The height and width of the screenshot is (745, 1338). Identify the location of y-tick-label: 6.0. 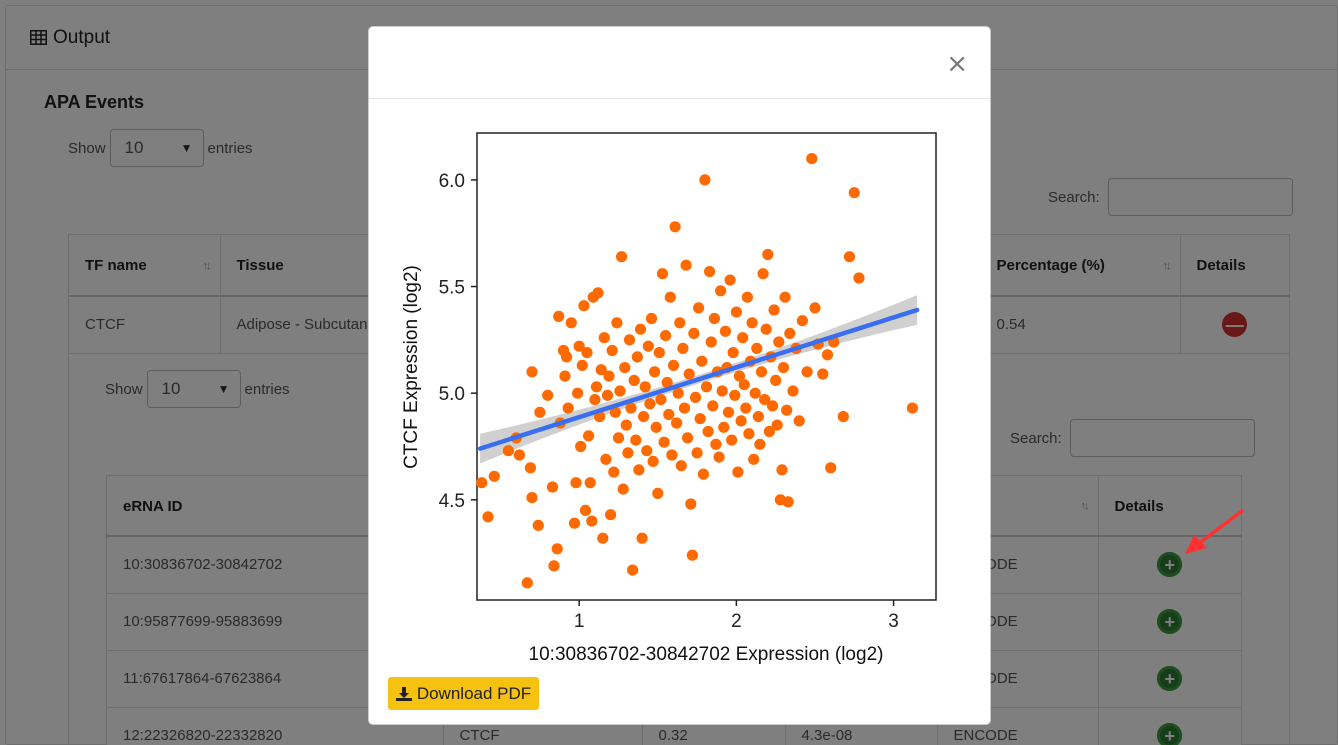
(452, 181).